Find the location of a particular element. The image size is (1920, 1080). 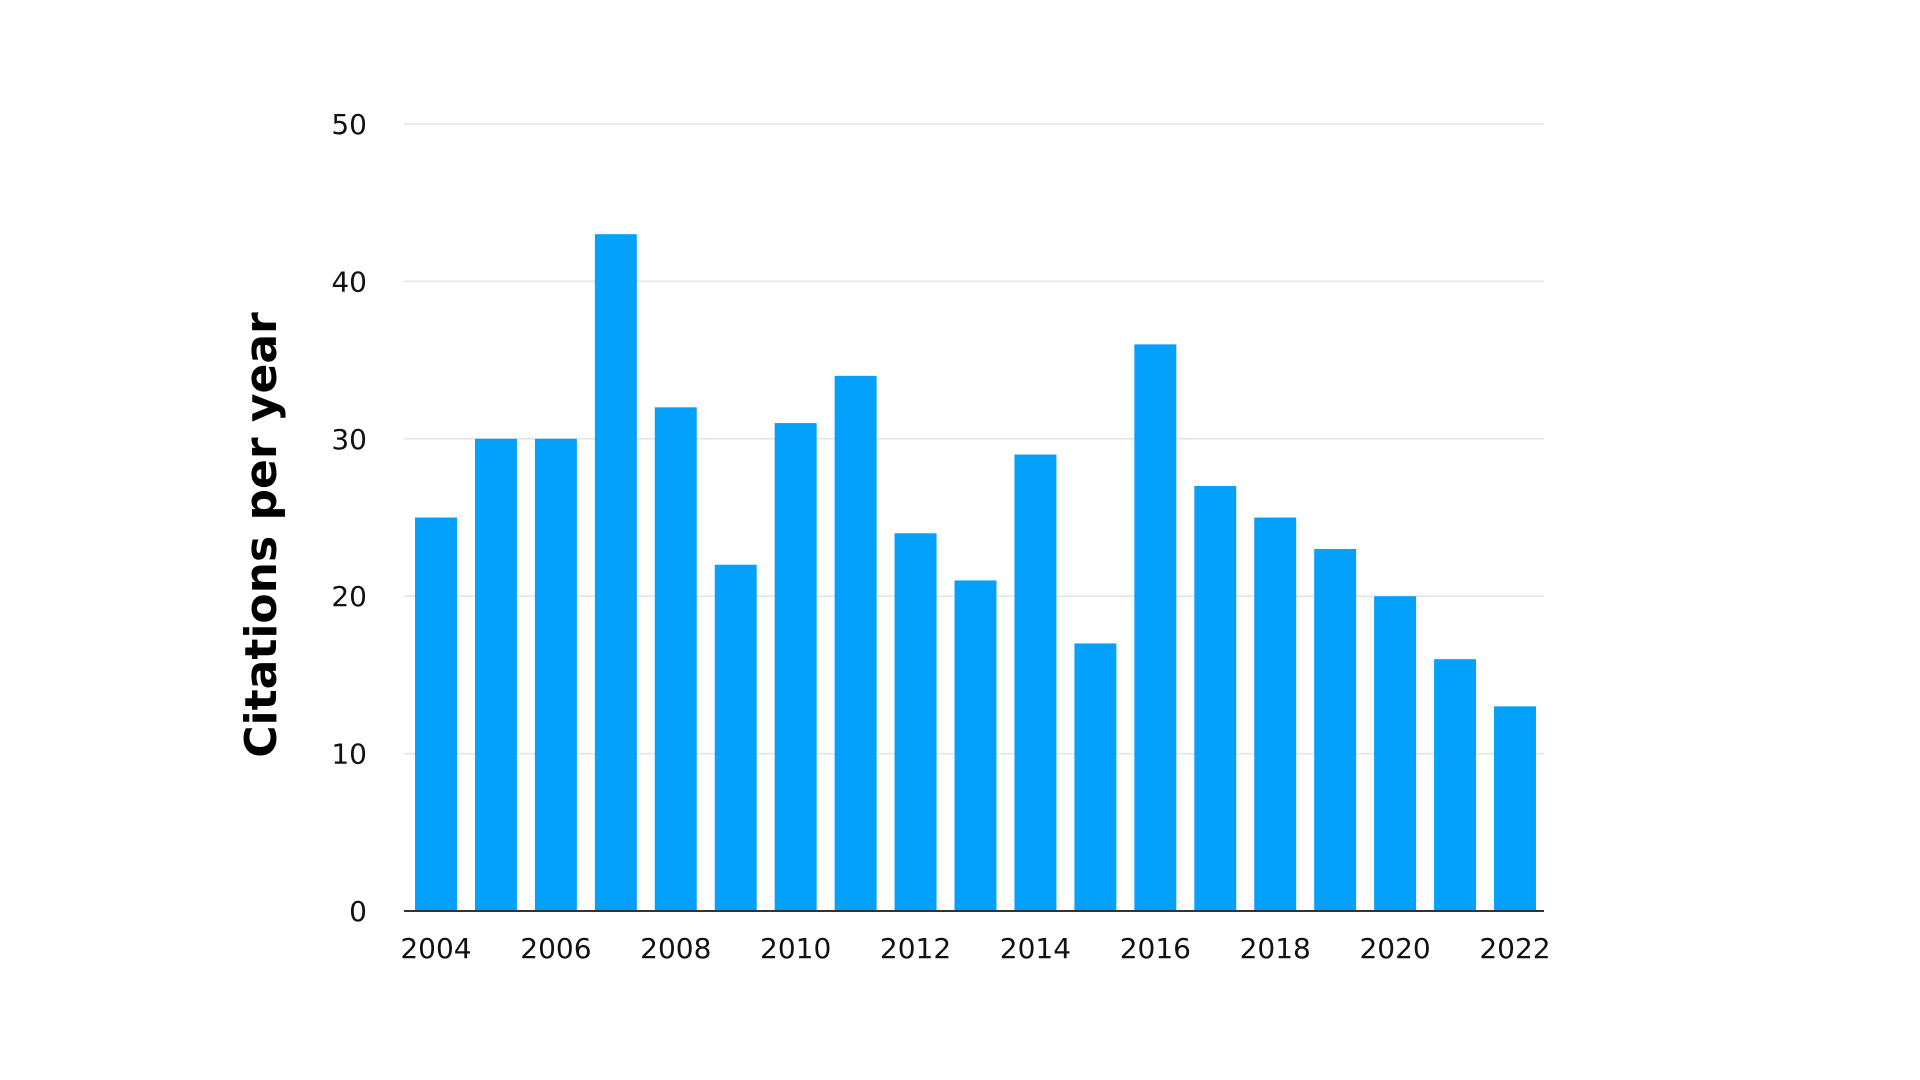

x-tick-label: 2022 is located at coordinates (1514, 948).